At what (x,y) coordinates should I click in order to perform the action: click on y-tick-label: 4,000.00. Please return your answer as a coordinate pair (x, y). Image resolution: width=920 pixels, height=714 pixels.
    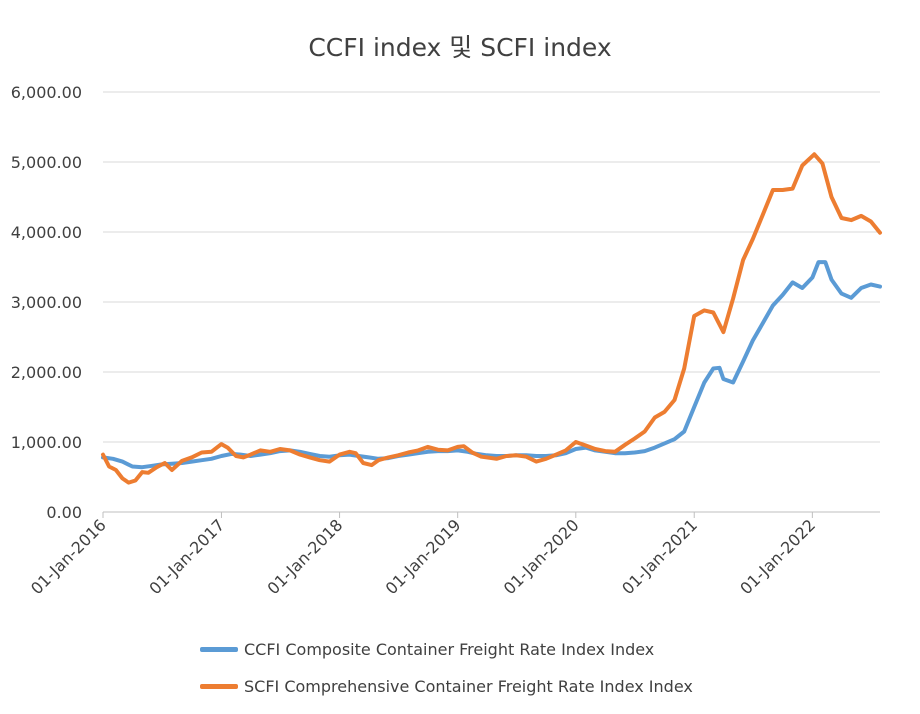
    Looking at the image, I should click on (46, 232).